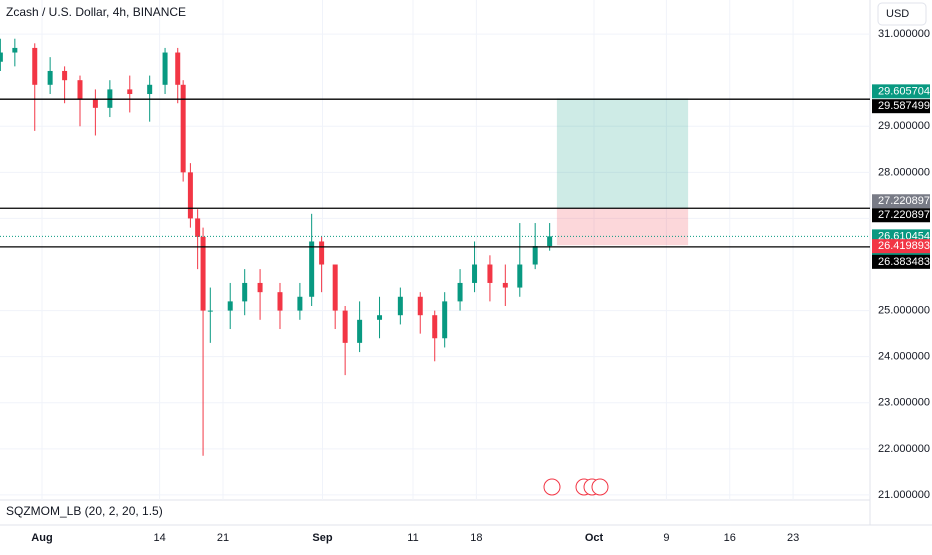 The image size is (932, 555). I want to click on y-tick-label: 28.000000, so click(904, 172).